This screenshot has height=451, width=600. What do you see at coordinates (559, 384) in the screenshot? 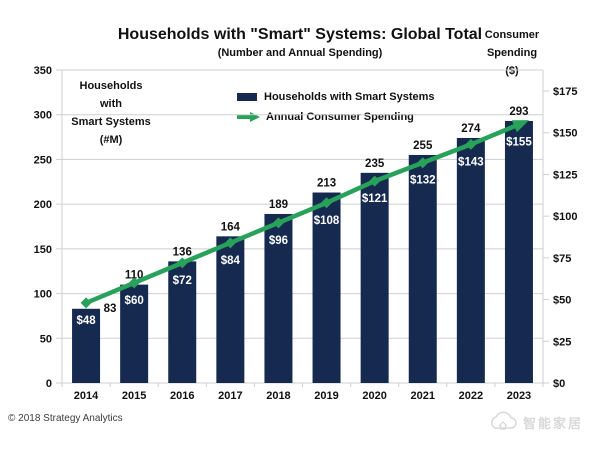
I see `right-axis-tick-label: $0` at bounding box center [559, 384].